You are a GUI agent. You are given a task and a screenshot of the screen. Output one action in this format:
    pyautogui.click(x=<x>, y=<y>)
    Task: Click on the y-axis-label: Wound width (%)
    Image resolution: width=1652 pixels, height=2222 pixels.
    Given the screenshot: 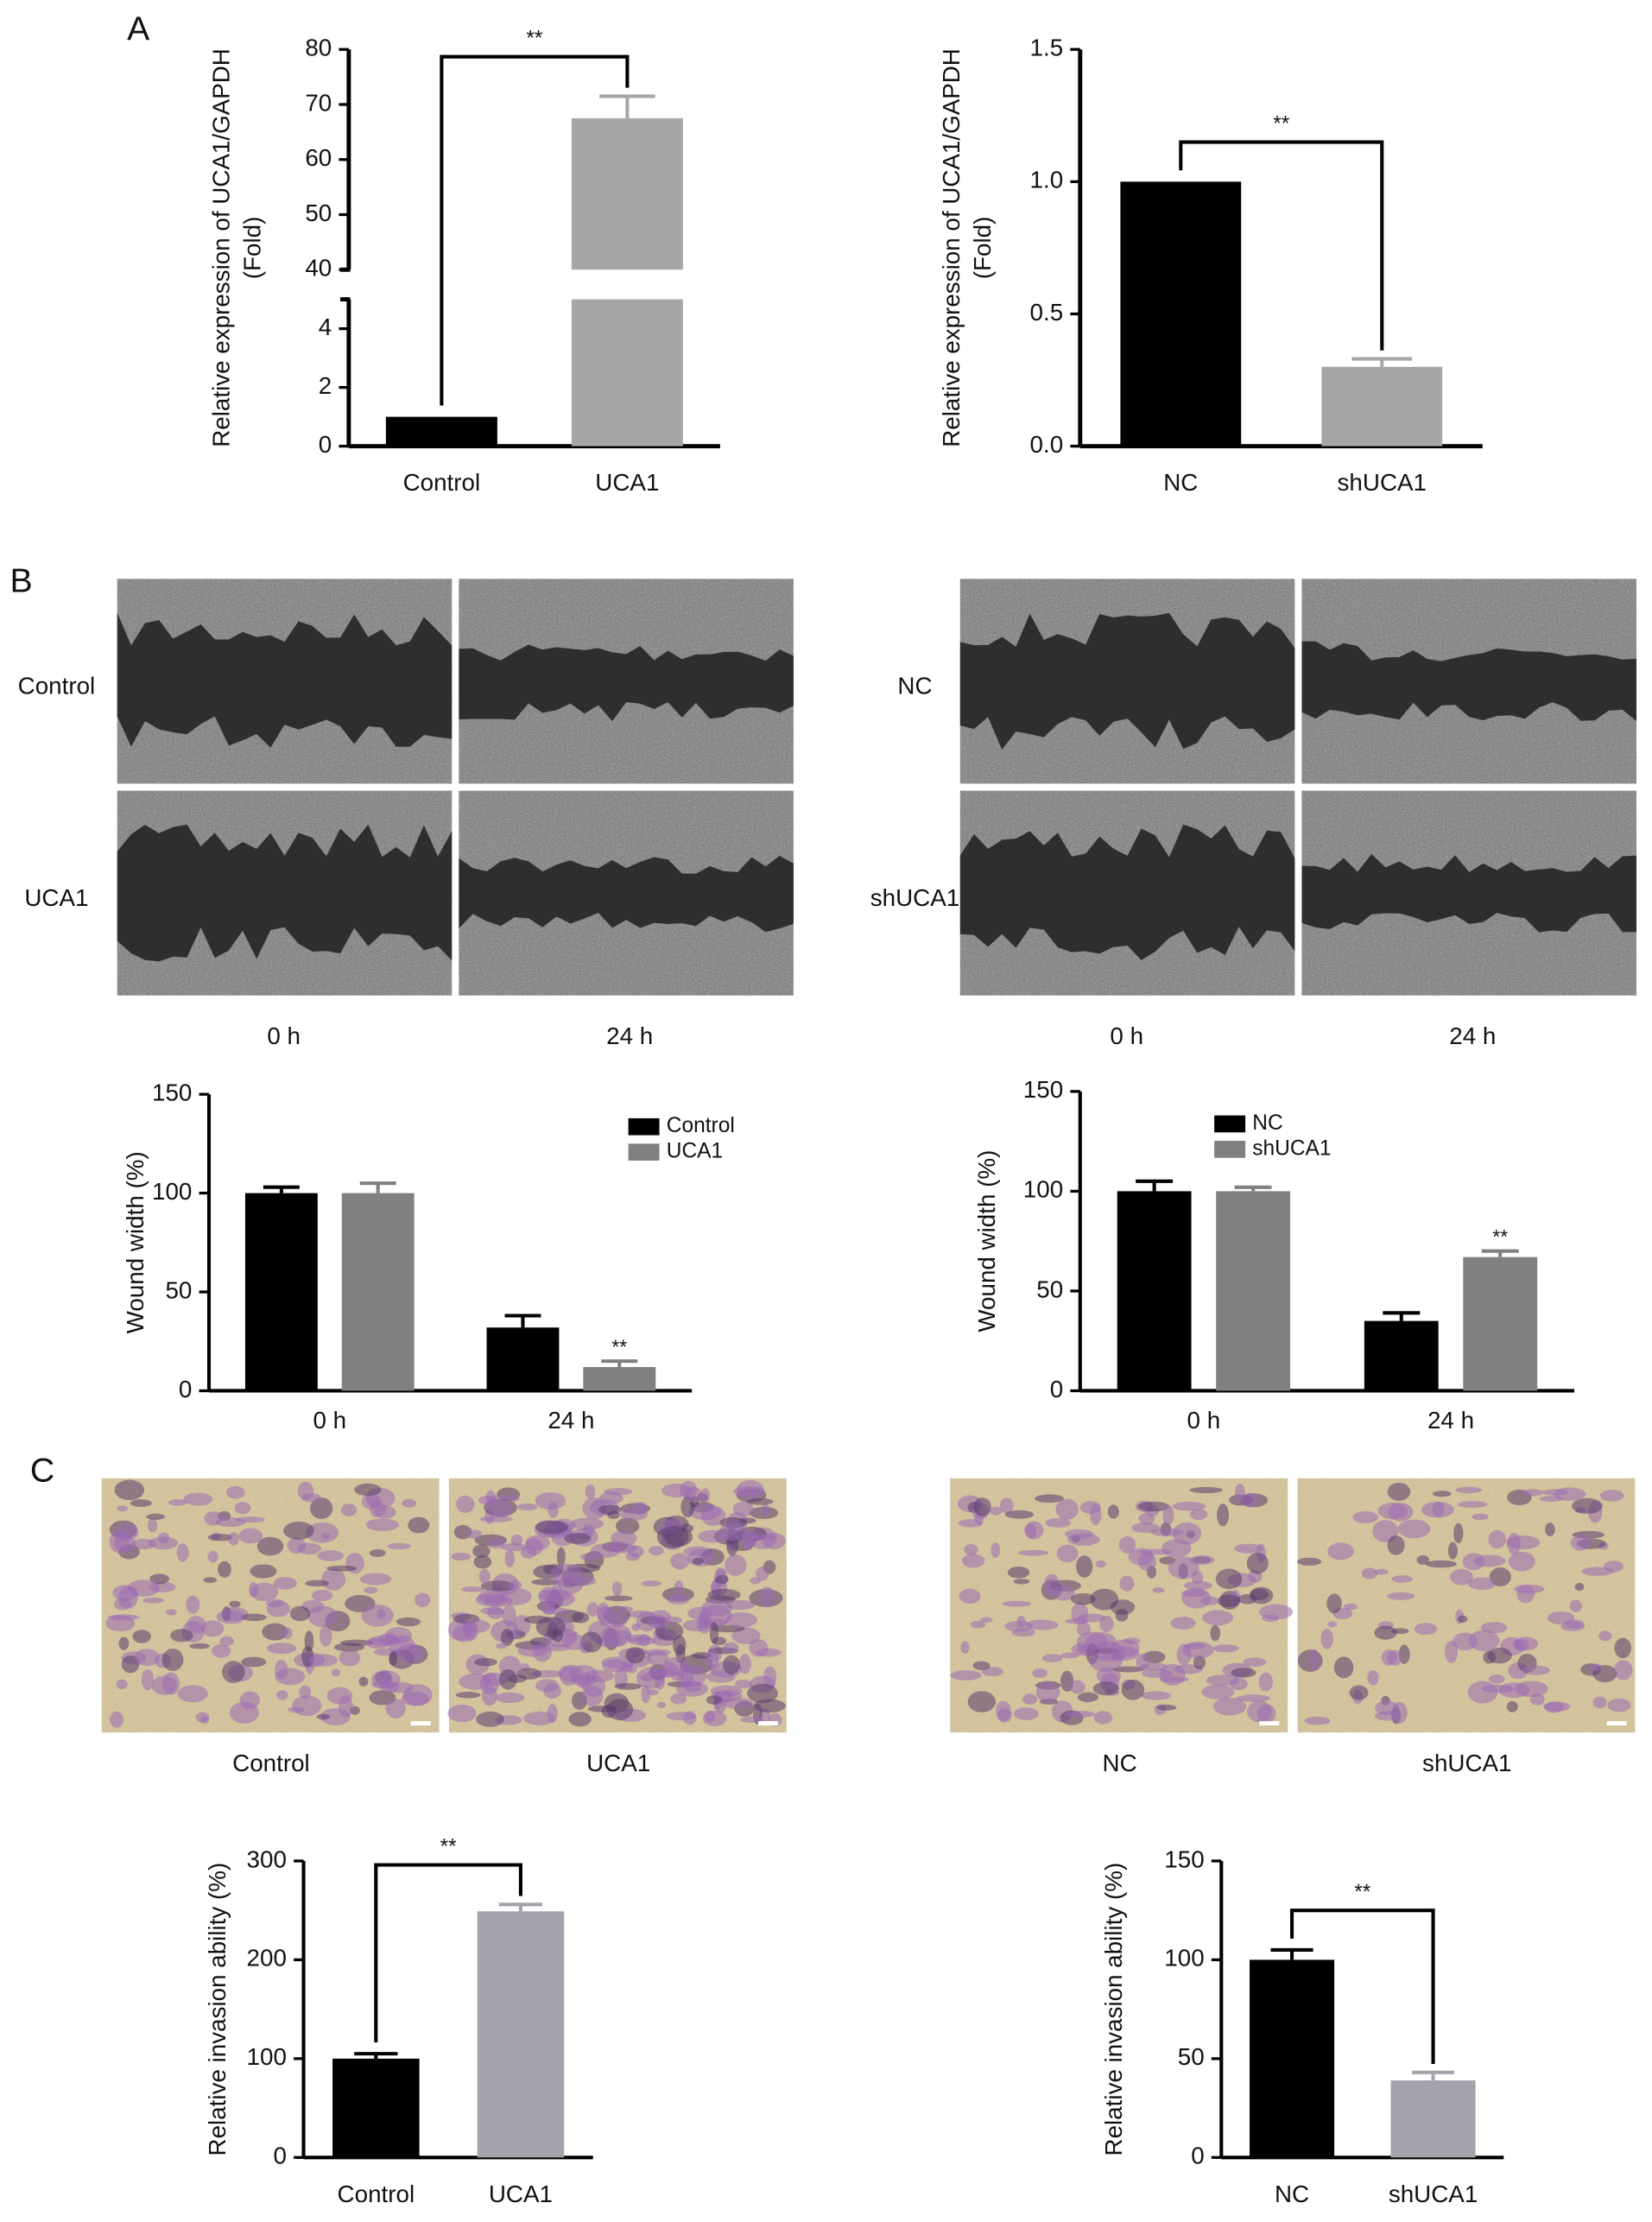 What is the action you would take?
    pyautogui.click(x=986, y=1241)
    